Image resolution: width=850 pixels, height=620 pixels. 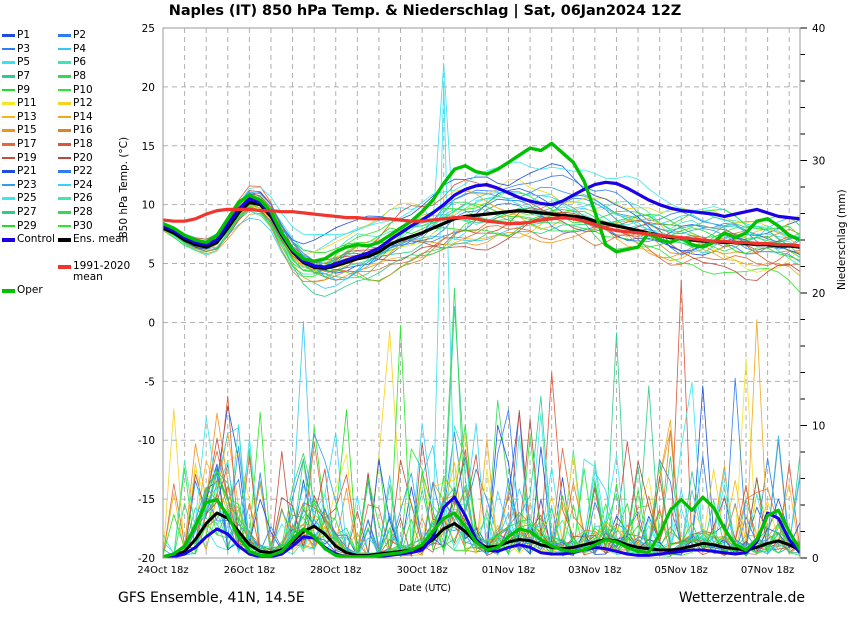 What do you see at coordinates (83, 89) in the screenshot?
I see `legend-label: P10` at bounding box center [83, 89].